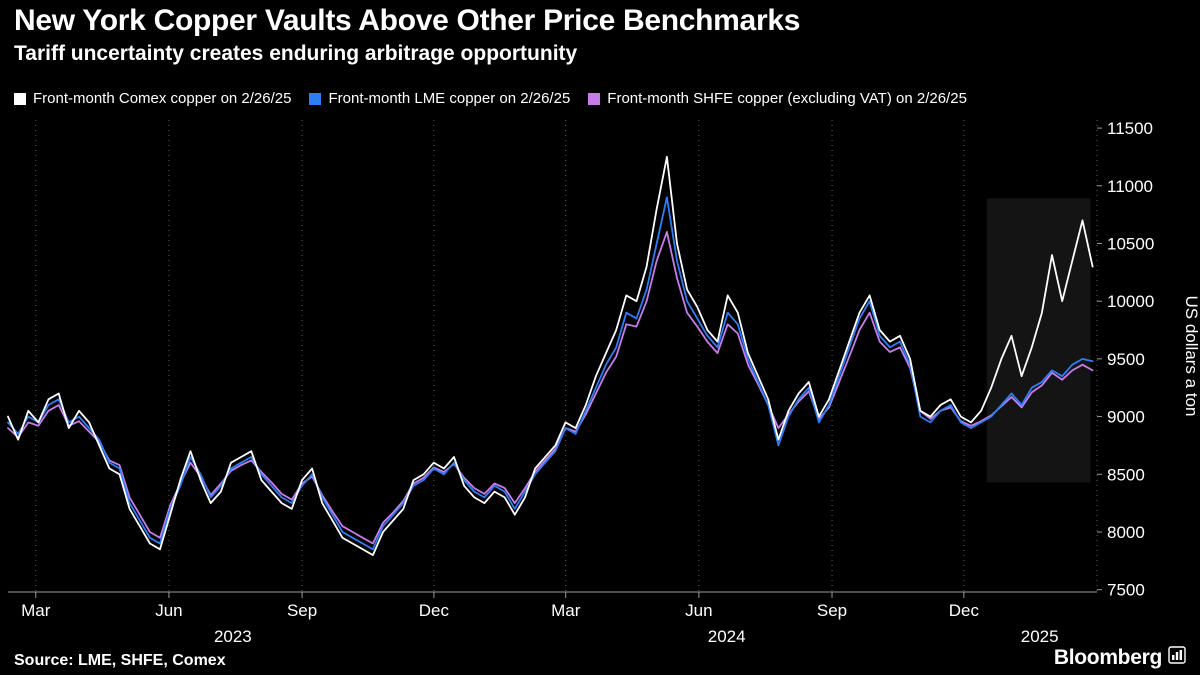 The height and width of the screenshot is (675, 1200). Describe the element at coordinates (449, 98) in the screenshot. I see `legend-label-lme: Front-month LME copper on 2/26/25` at that location.